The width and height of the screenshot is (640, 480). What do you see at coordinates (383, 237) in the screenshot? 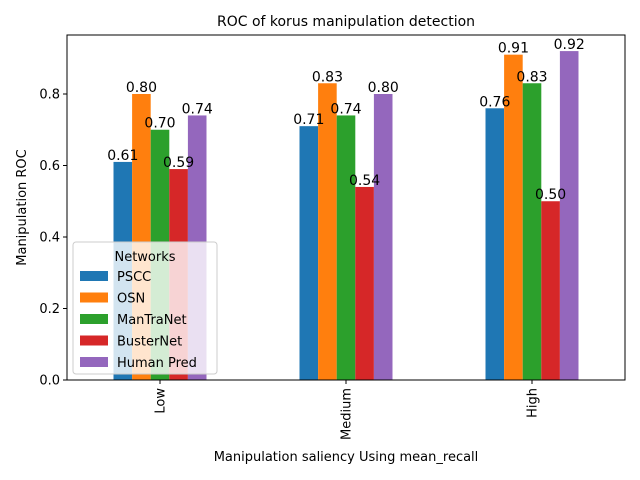
I see `bar-human-pred-medium` at bounding box center [383, 237].